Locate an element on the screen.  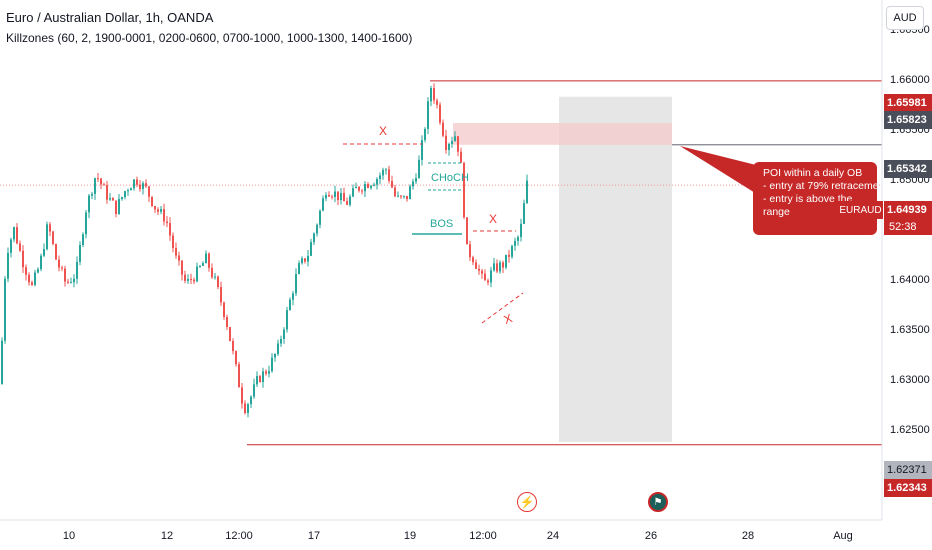
price-tag-box-top: 1.65823 is located at coordinates (908, 120).